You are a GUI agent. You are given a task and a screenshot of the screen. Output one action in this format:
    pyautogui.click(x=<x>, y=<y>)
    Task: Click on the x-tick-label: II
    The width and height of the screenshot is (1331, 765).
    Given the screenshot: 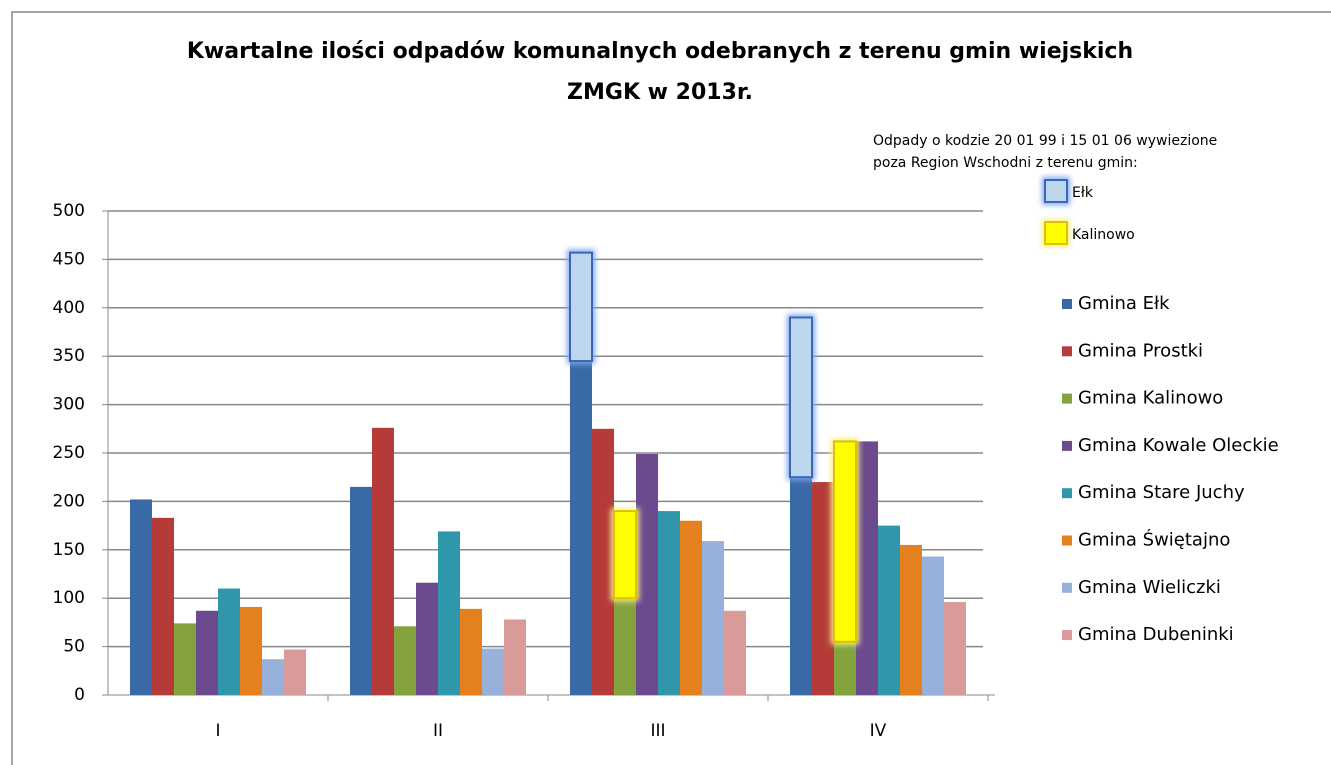 What is the action you would take?
    pyautogui.click(x=438, y=731)
    